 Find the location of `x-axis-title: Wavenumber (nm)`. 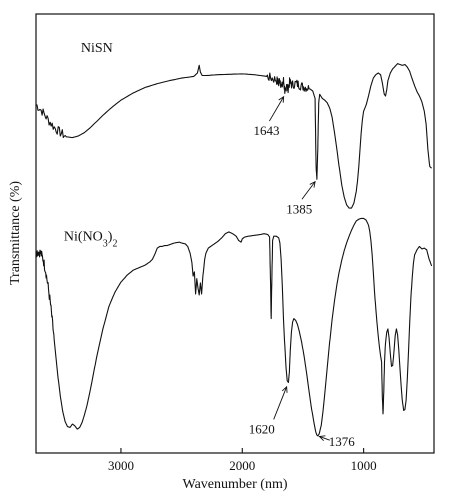

x-axis-title: Wavenumber (nm) is located at coordinates (235, 484).